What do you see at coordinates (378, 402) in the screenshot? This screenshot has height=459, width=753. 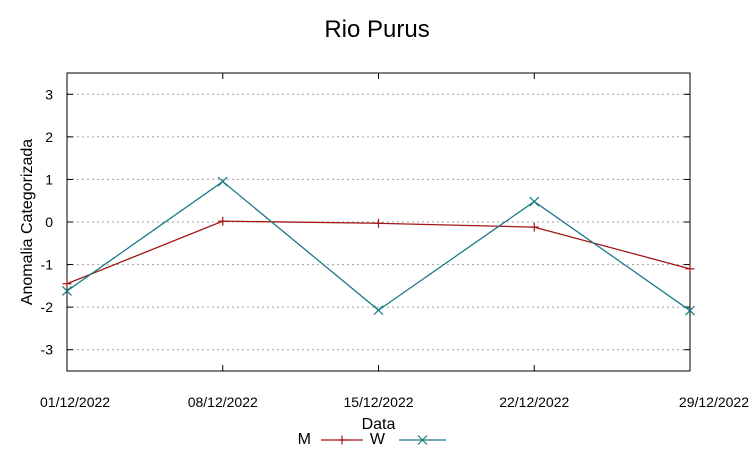 I see `x-tick-label: 15/12/2022` at bounding box center [378, 402].